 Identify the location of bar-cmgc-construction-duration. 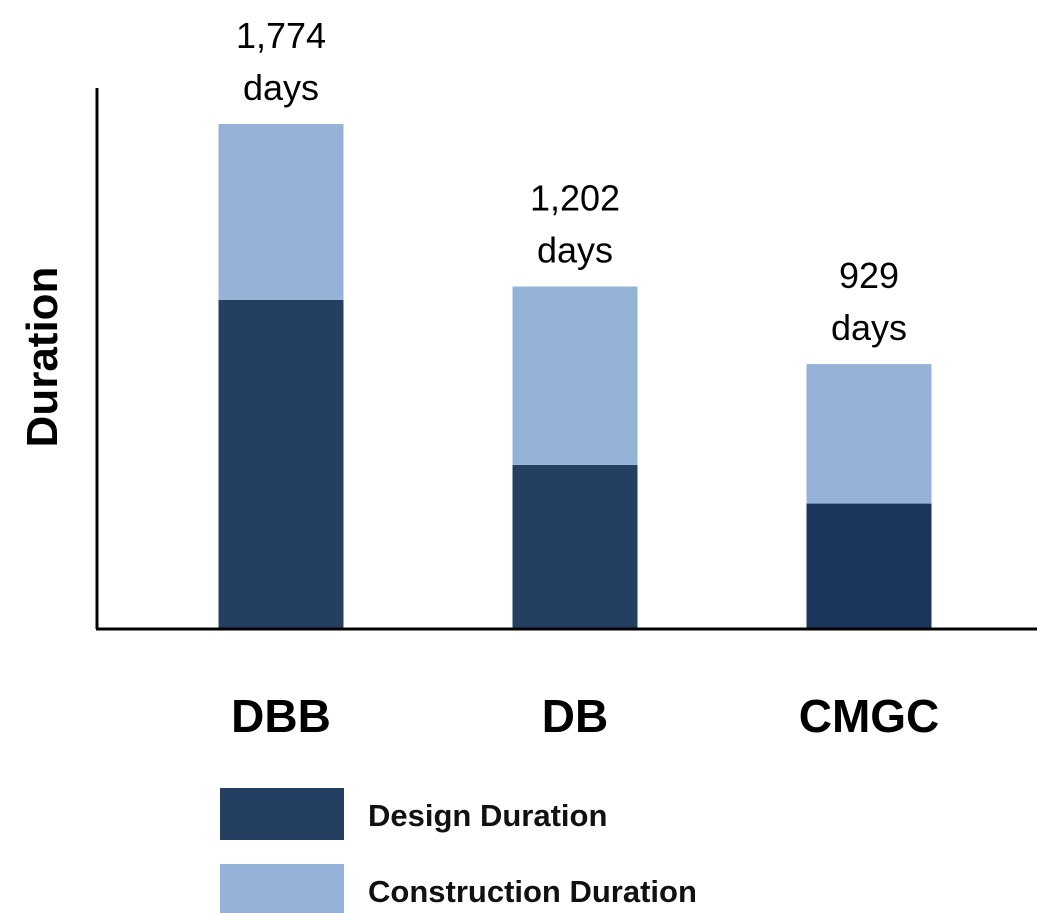
(869, 434).